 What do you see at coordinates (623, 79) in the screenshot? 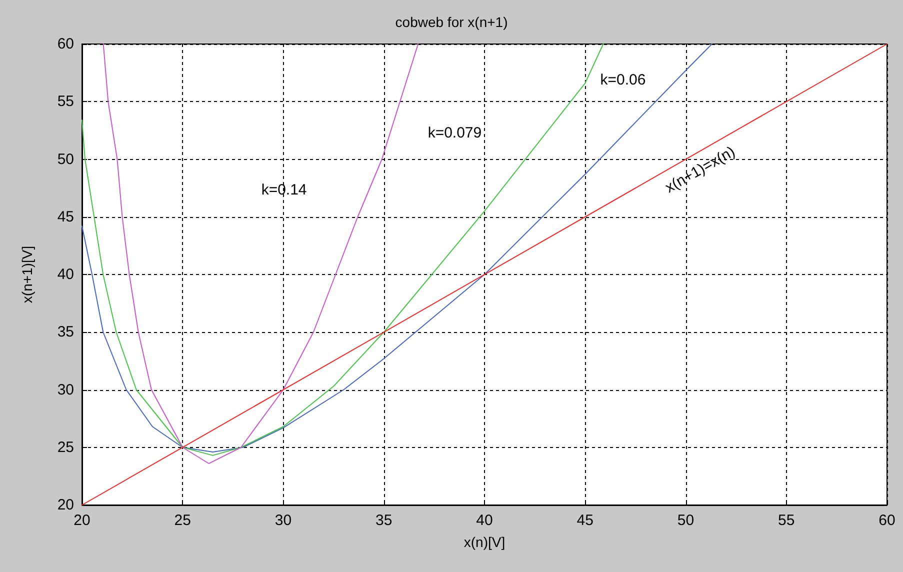
I see `annotation: k=0.06` at bounding box center [623, 79].